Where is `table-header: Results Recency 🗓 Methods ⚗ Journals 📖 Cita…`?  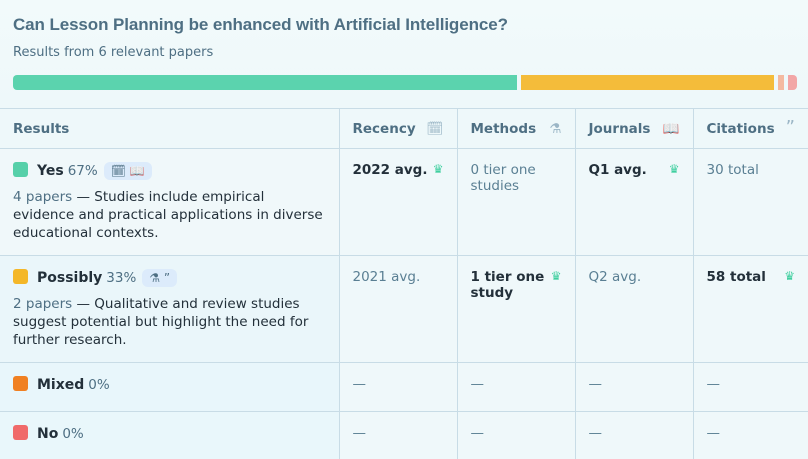
table-header: Results Recency 🗓 Methods ⚗ Journals 📖 Cita… is located at coordinates (404, 128).